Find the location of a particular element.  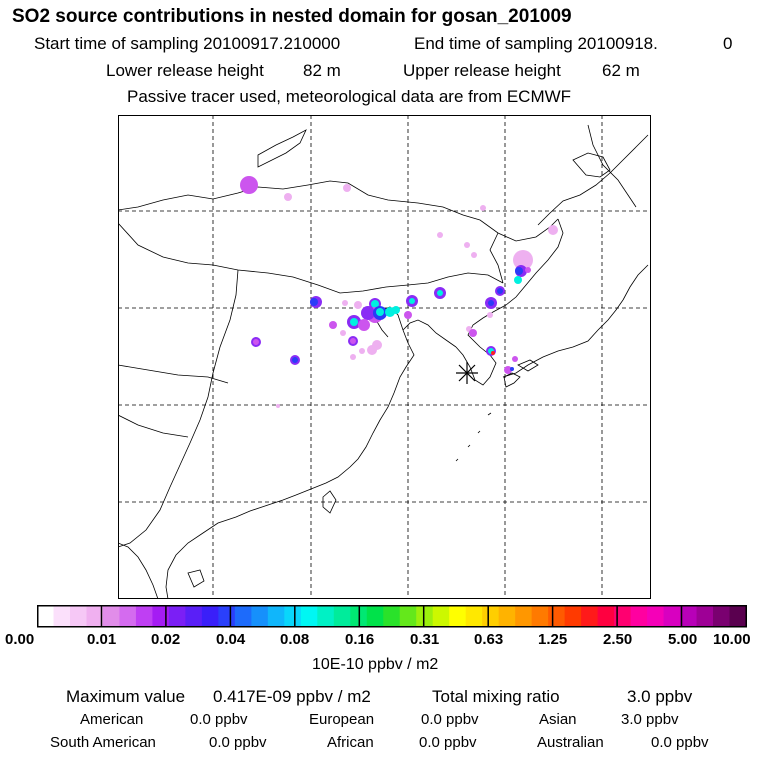

colorbar-frame is located at coordinates (392, 616).